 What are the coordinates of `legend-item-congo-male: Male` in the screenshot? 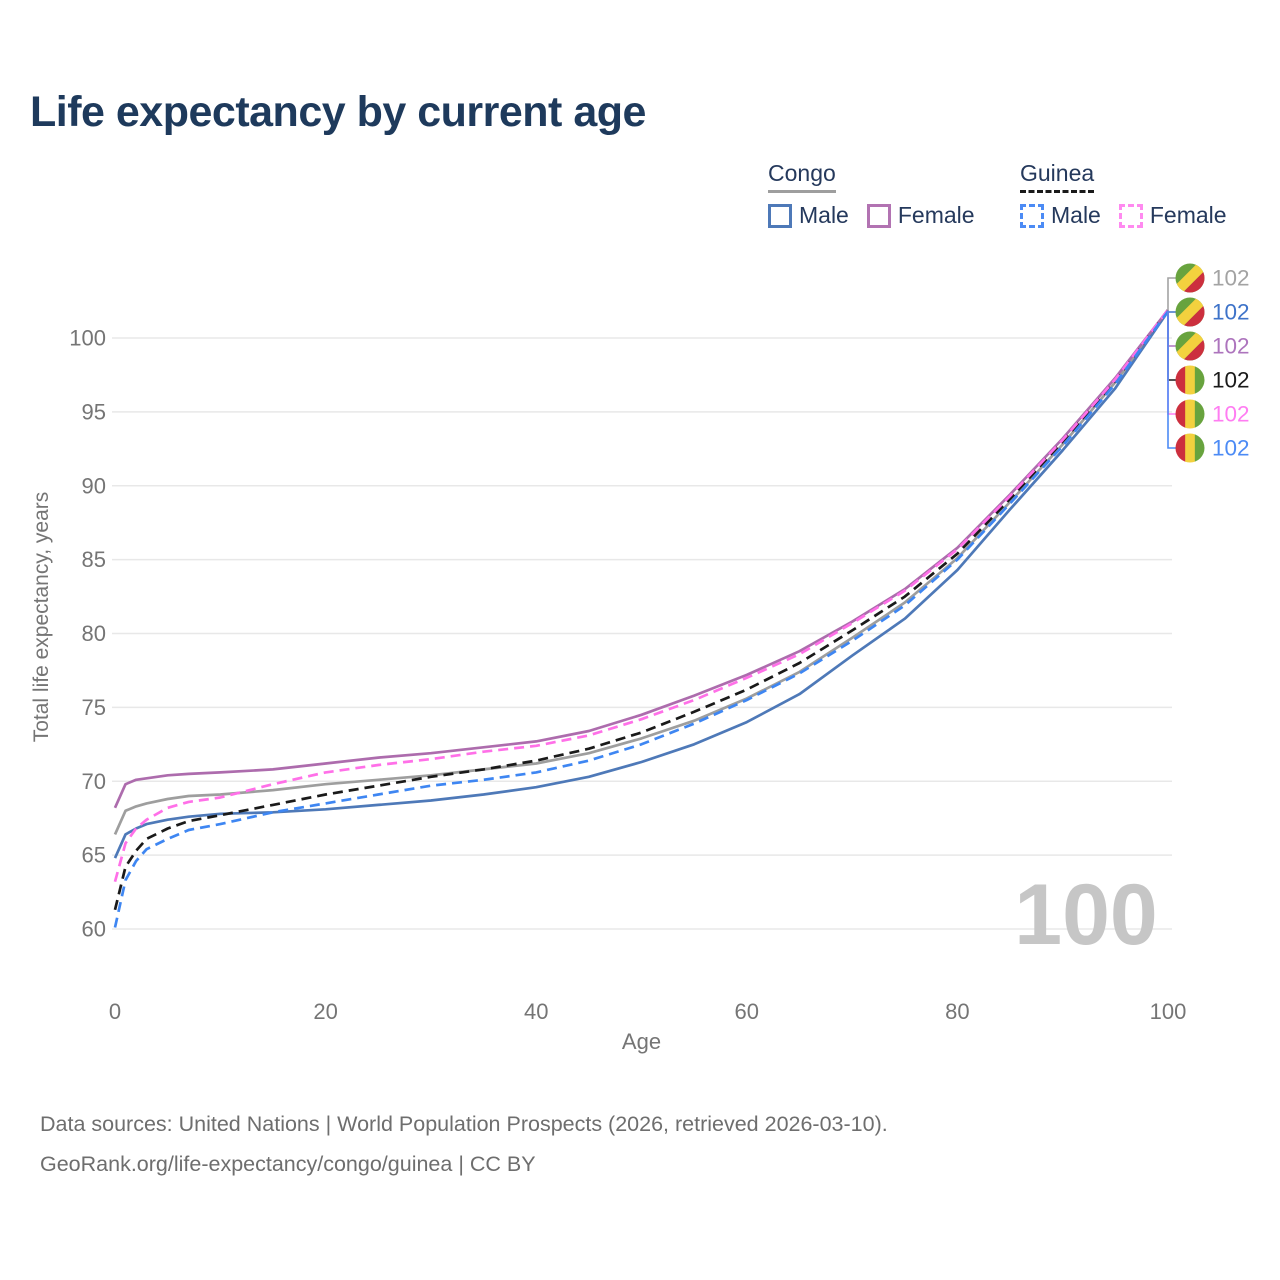 It's located at (808, 215).